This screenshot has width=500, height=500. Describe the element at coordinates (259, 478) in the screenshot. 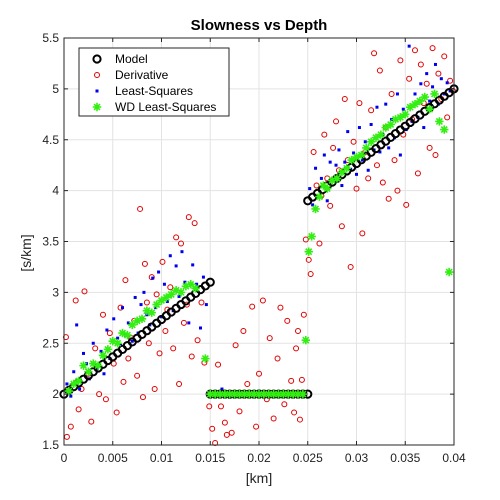

I see `x-axis-label: [km]` at that location.